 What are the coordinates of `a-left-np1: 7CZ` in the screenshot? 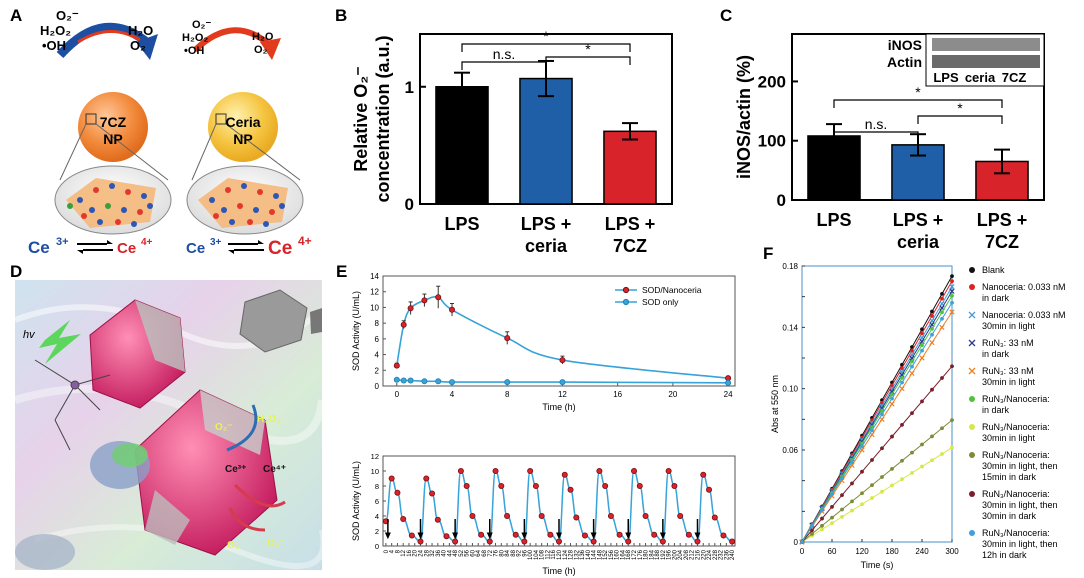 It's located at (113, 122).